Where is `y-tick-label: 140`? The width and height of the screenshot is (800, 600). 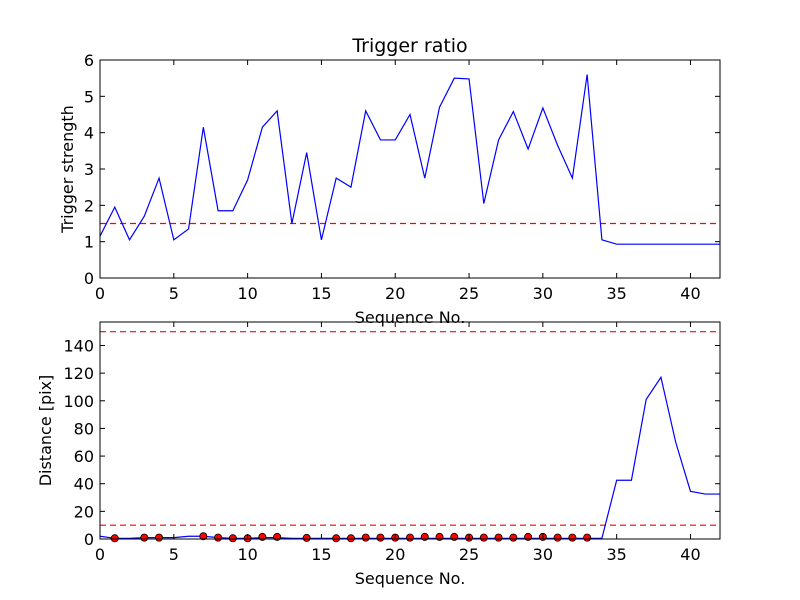
y-tick-label: 140 is located at coordinates (78, 345).